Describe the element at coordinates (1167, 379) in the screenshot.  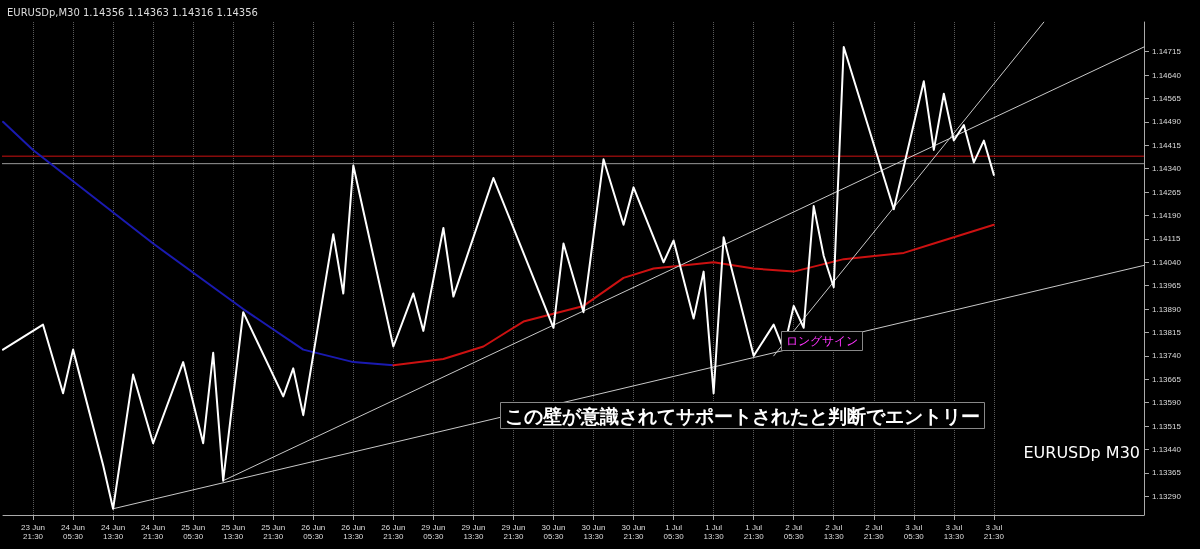
I see `y-tick-label: 1.13665` at that location.